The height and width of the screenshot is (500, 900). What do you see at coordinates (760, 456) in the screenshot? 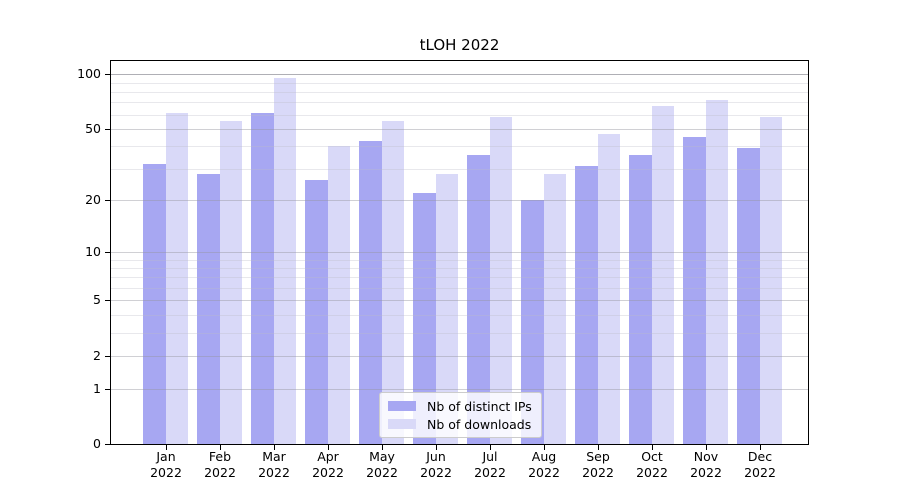
I see `month-name: Dec` at bounding box center [760, 456].